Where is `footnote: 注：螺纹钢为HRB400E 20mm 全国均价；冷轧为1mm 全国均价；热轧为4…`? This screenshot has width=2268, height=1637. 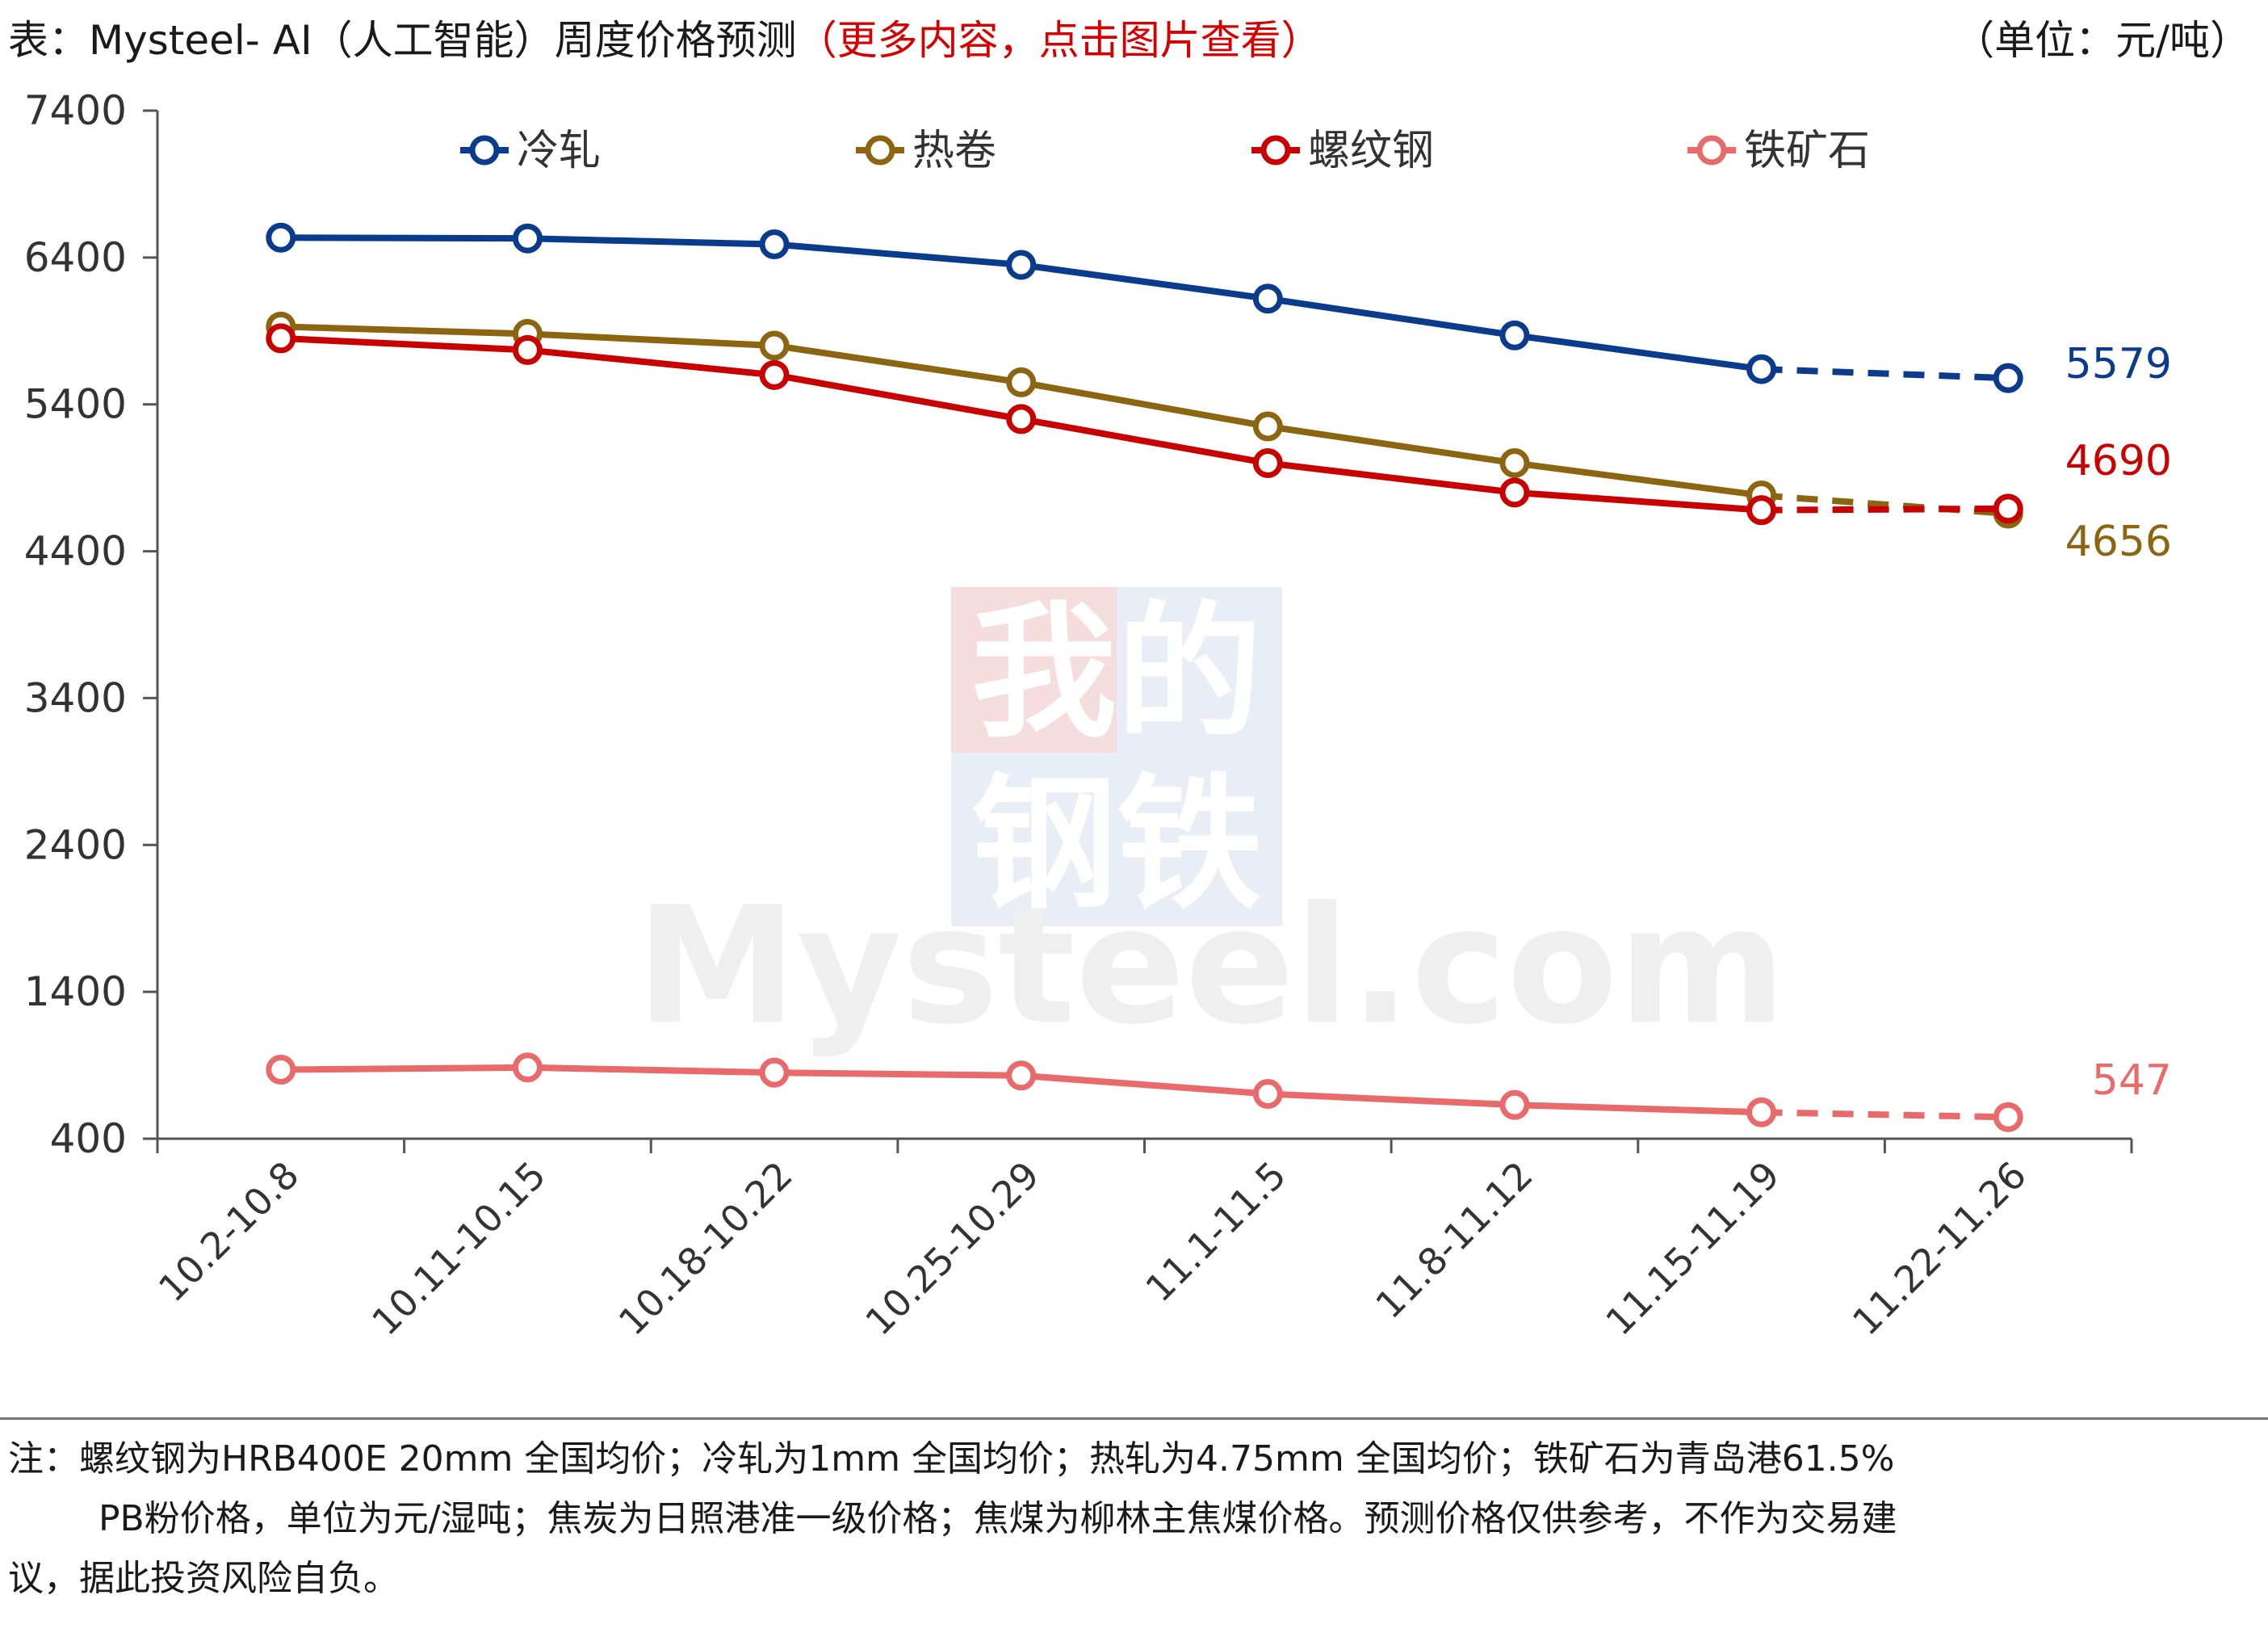 footnote: 注：螺纹钢为HRB400E 20mm 全国均价；冷轧为1mm 全国均价；热轧为4… is located at coordinates (1126, 1519).